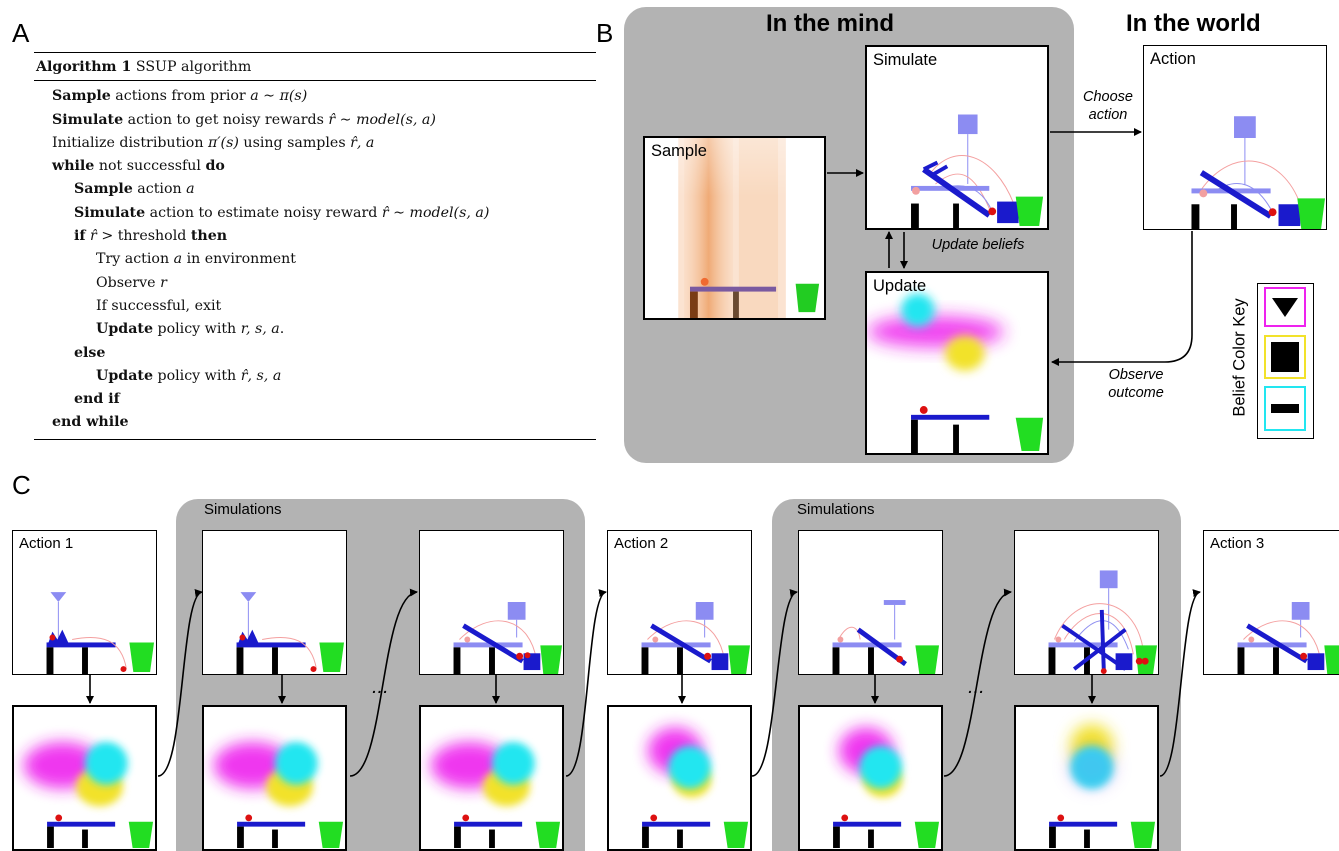 Image resolution: width=1339 pixels, height=851 pixels. Describe the element at coordinates (1239, 357) in the screenshot. I see `belief-key-label: Belief Color Key` at that location.